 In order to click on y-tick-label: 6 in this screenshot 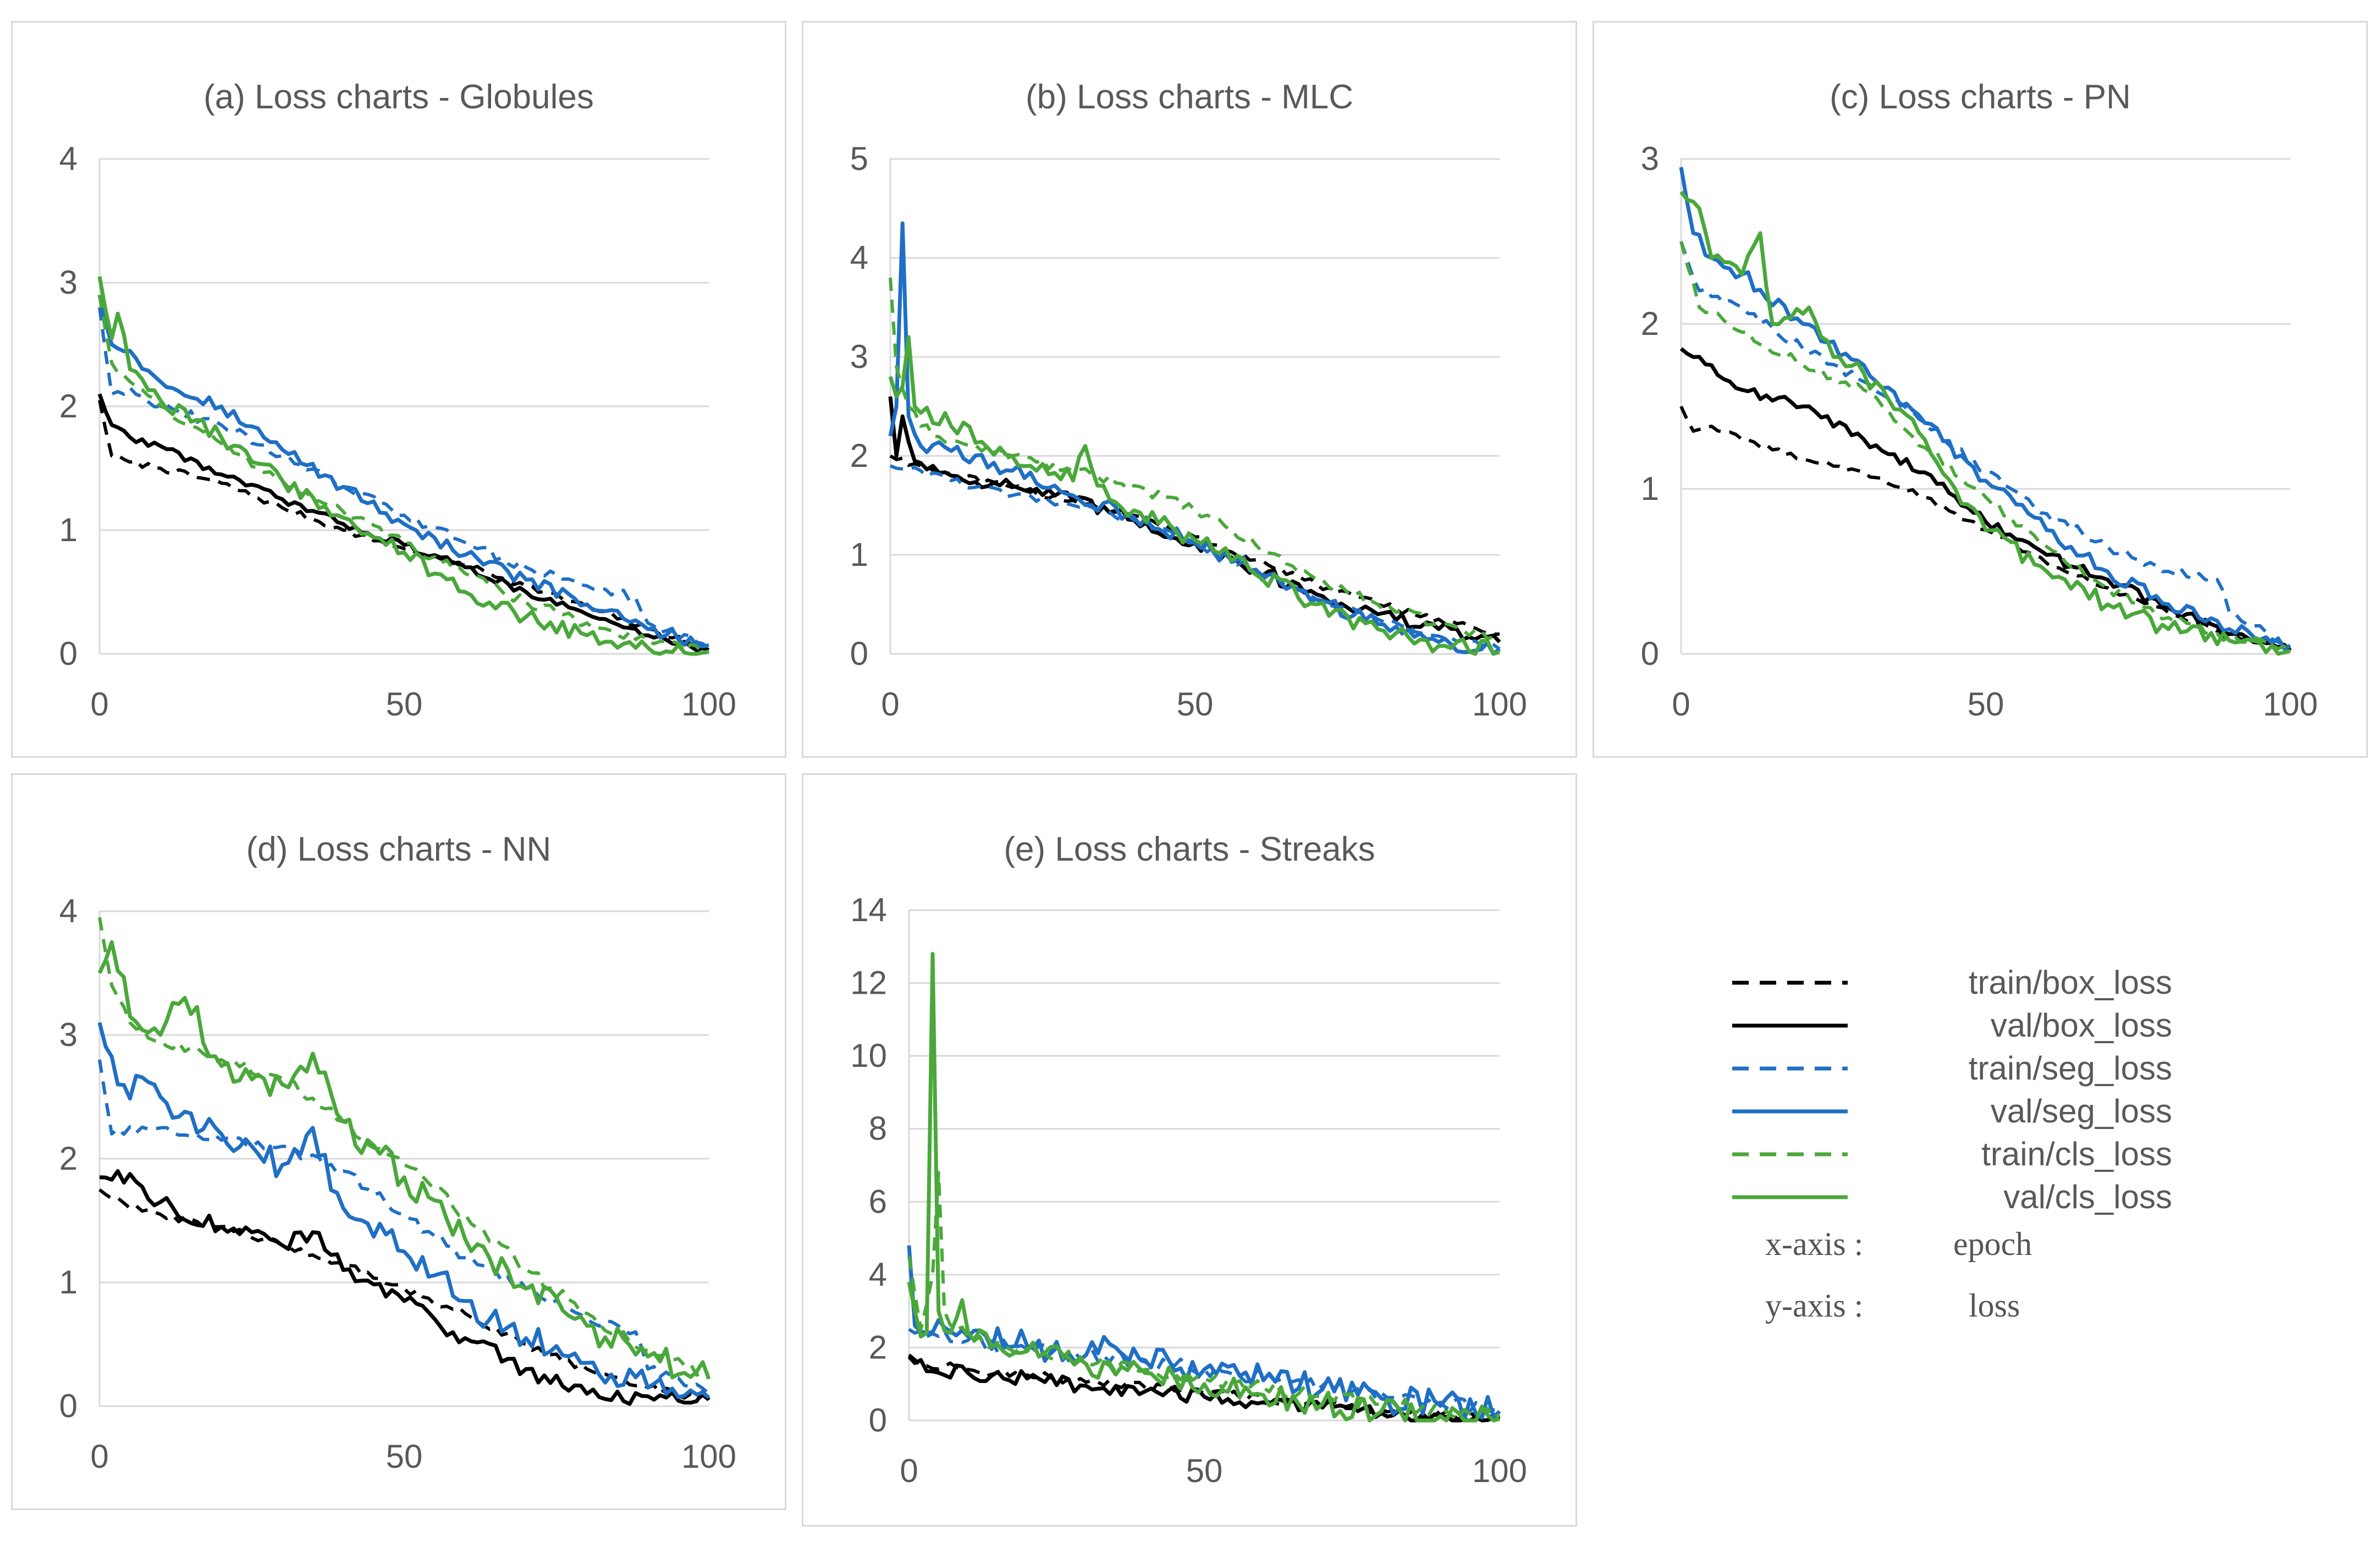, I will do `click(878, 1201)`.